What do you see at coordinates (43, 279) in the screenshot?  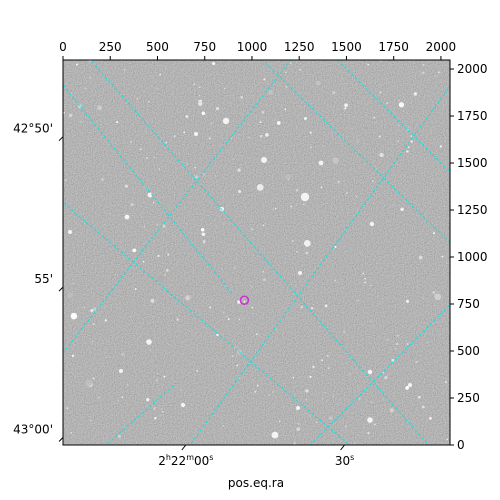 I see `left-tick-label: 55'` at bounding box center [43, 279].